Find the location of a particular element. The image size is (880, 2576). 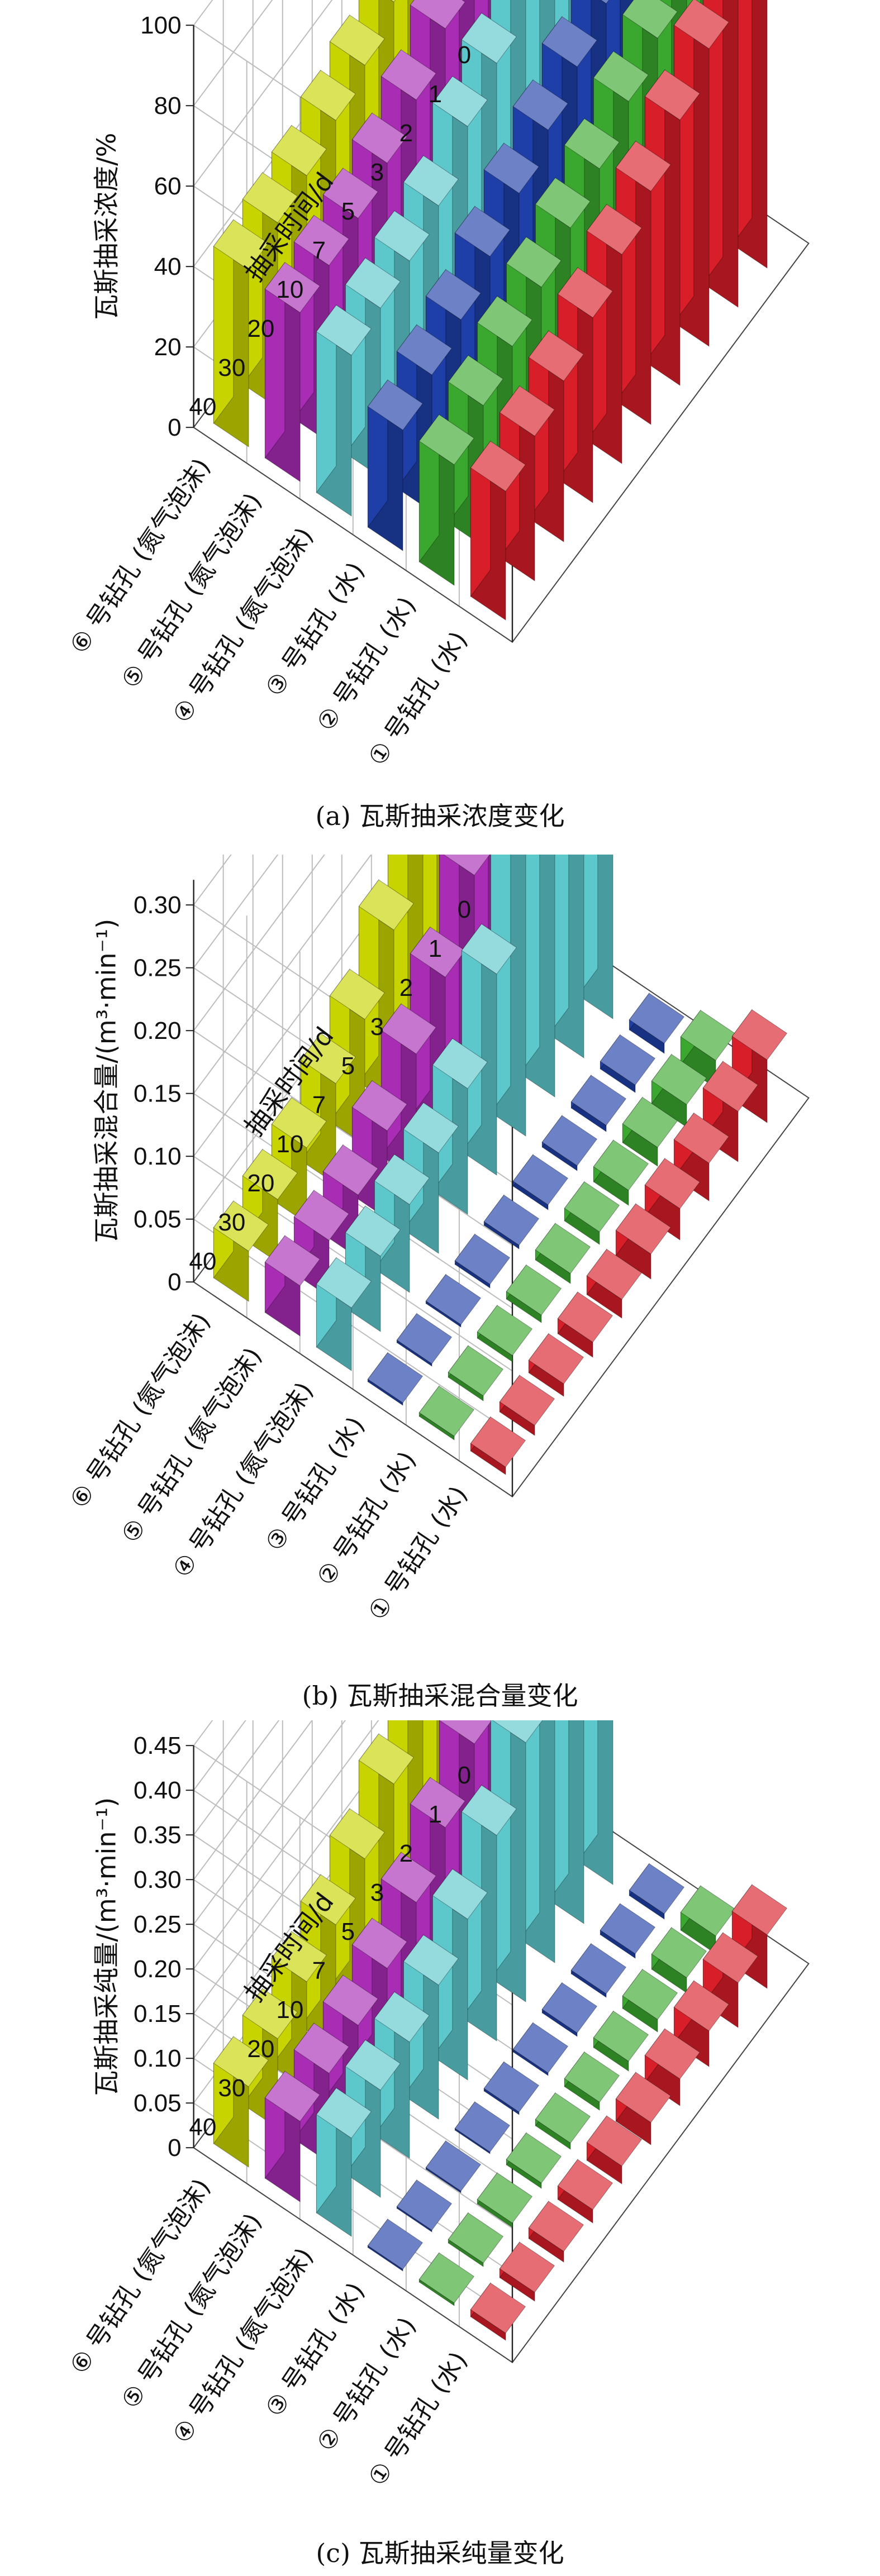

x-tick-label: 7 is located at coordinates (319, 1971).